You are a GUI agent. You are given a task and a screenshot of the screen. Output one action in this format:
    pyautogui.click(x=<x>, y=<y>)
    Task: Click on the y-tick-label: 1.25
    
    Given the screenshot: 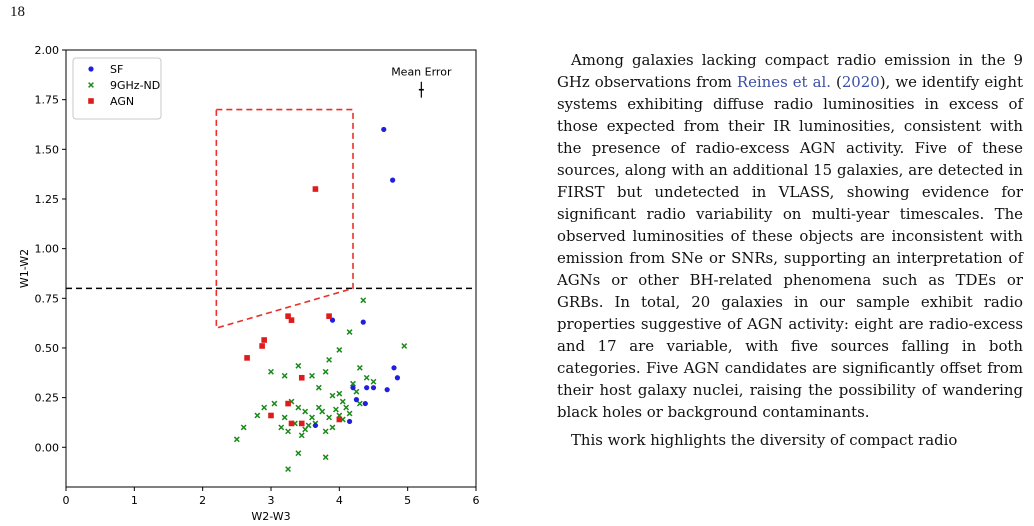 What is the action you would take?
    pyautogui.click(x=47, y=199)
    